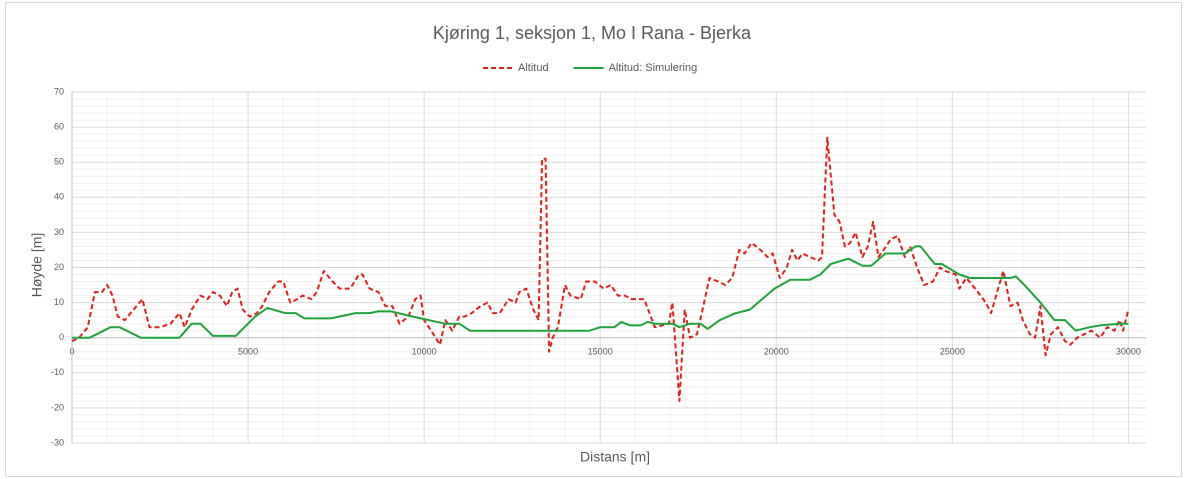 The height and width of the screenshot is (479, 1185). What do you see at coordinates (59, 197) in the screenshot?
I see `y-tick-label: 40` at bounding box center [59, 197].